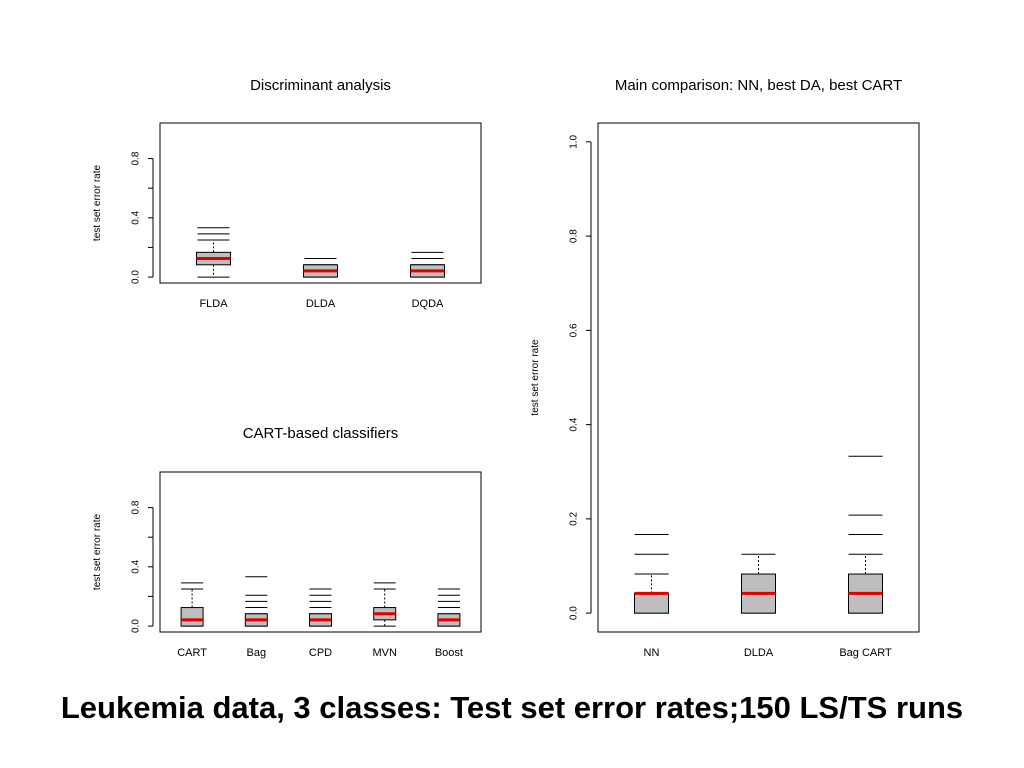 This screenshot has height=768, width=1024. What do you see at coordinates (213, 304) in the screenshot?
I see `x-category-label: FLDA` at bounding box center [213, 304].